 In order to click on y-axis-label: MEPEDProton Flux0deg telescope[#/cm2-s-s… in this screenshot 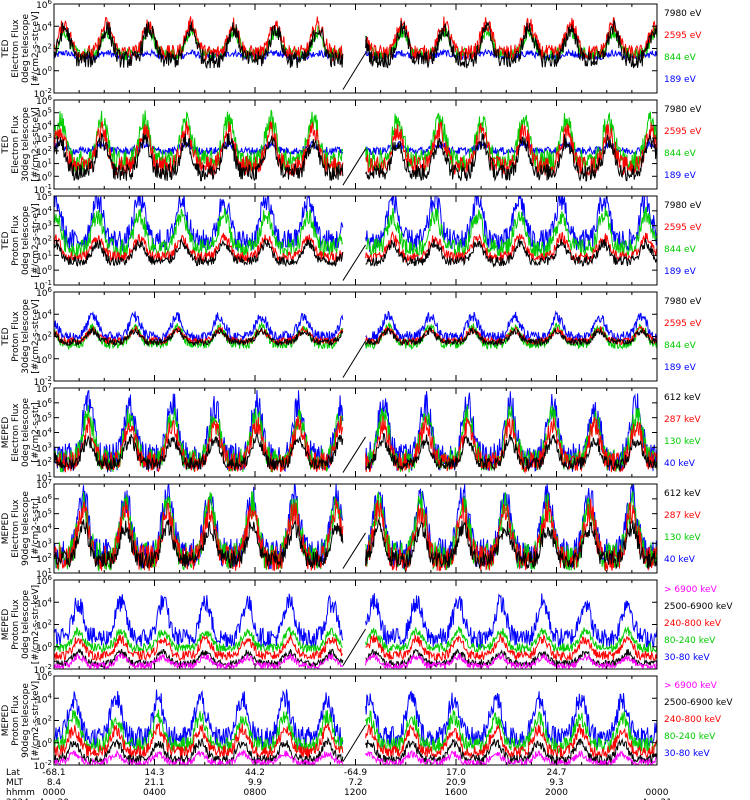, I will do `click(21, 624)`.